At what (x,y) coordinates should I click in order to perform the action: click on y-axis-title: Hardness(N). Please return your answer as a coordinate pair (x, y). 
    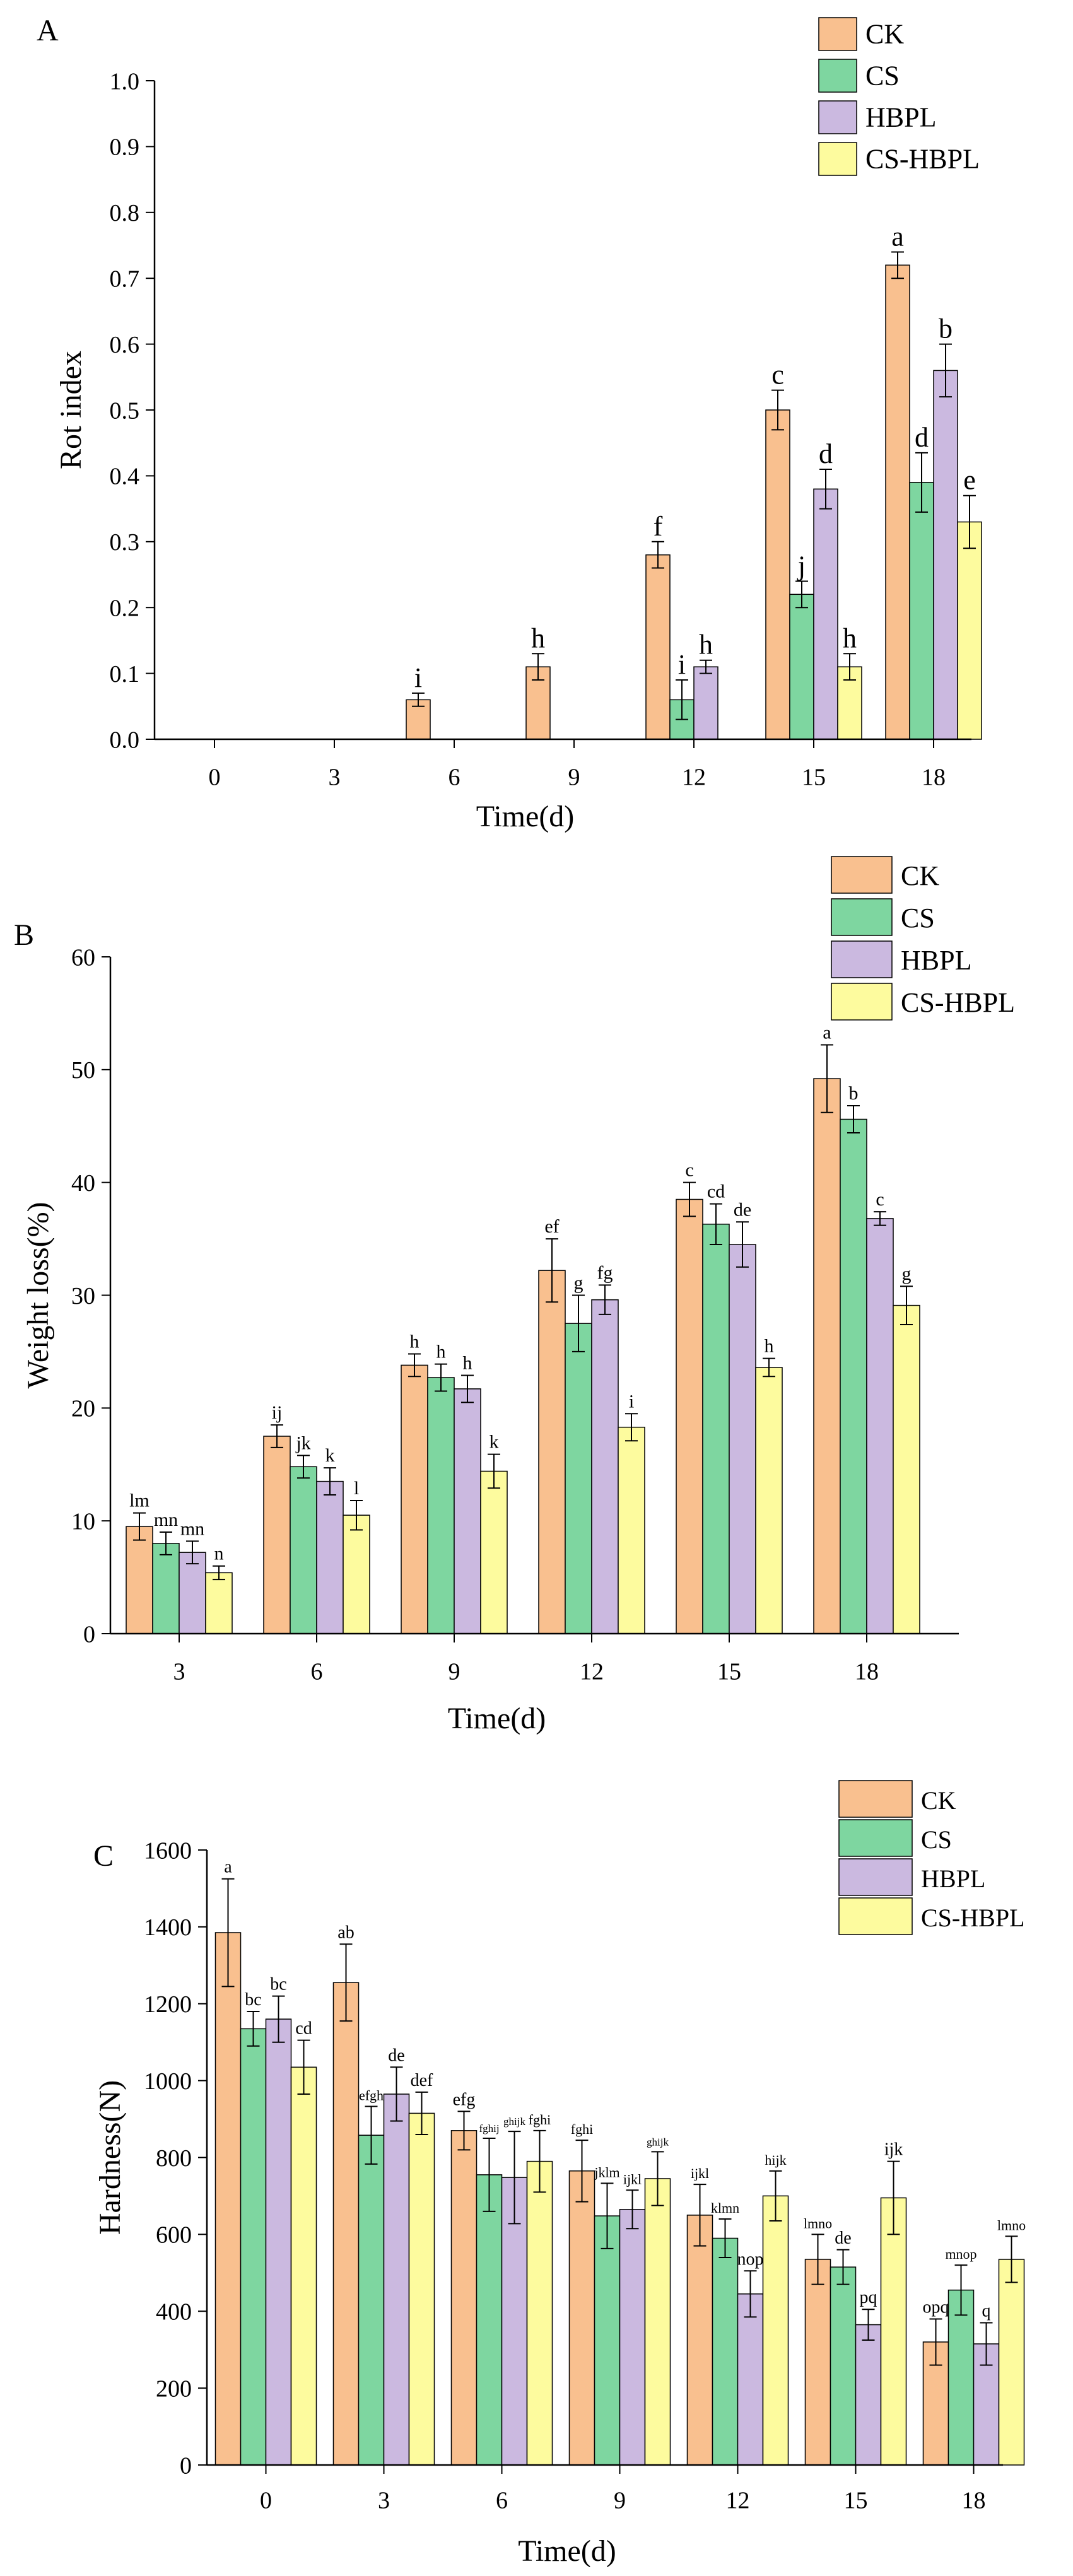
    Looking at the image, I should click on (110, 2157).